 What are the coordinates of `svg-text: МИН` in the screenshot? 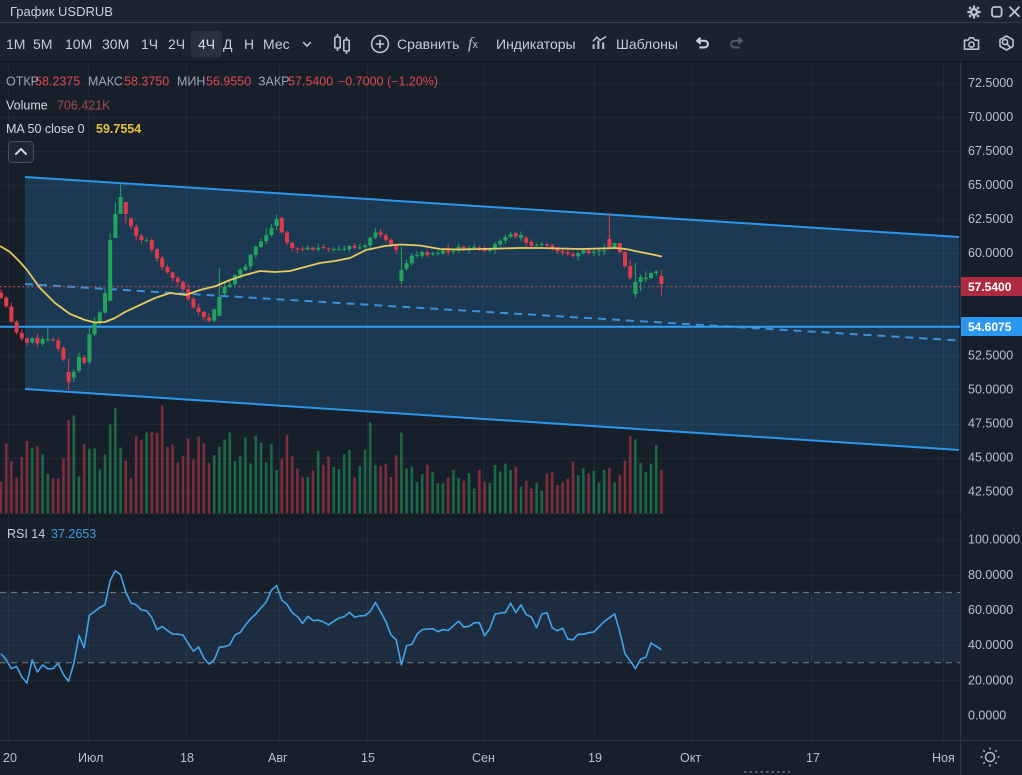 It's located at (191, 82).